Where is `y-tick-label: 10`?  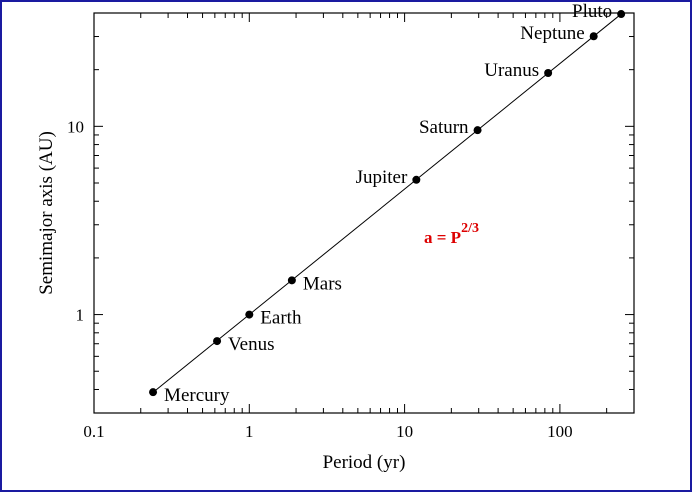
y-tick-label: 10 is located at coordinates (75, 126).